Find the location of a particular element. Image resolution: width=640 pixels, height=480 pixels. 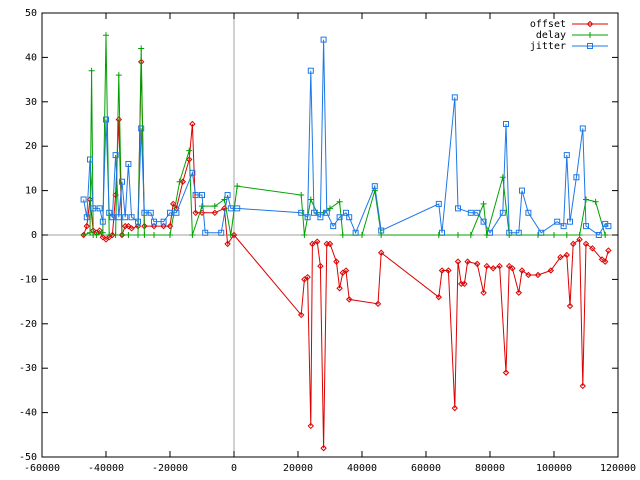

x-tick-label: 60000 is located at coordinates (426, 468).